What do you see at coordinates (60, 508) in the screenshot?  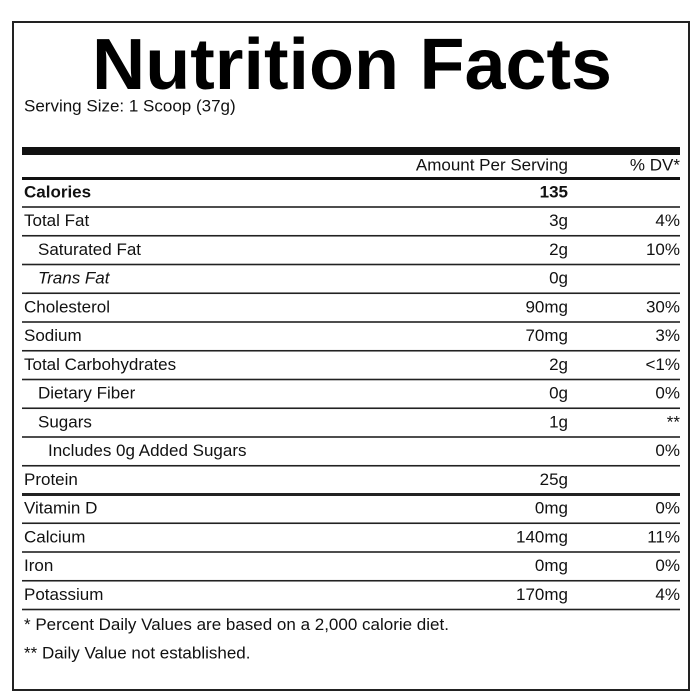 I see `row-label: Vitamin D` at bounding box center [60, 508].